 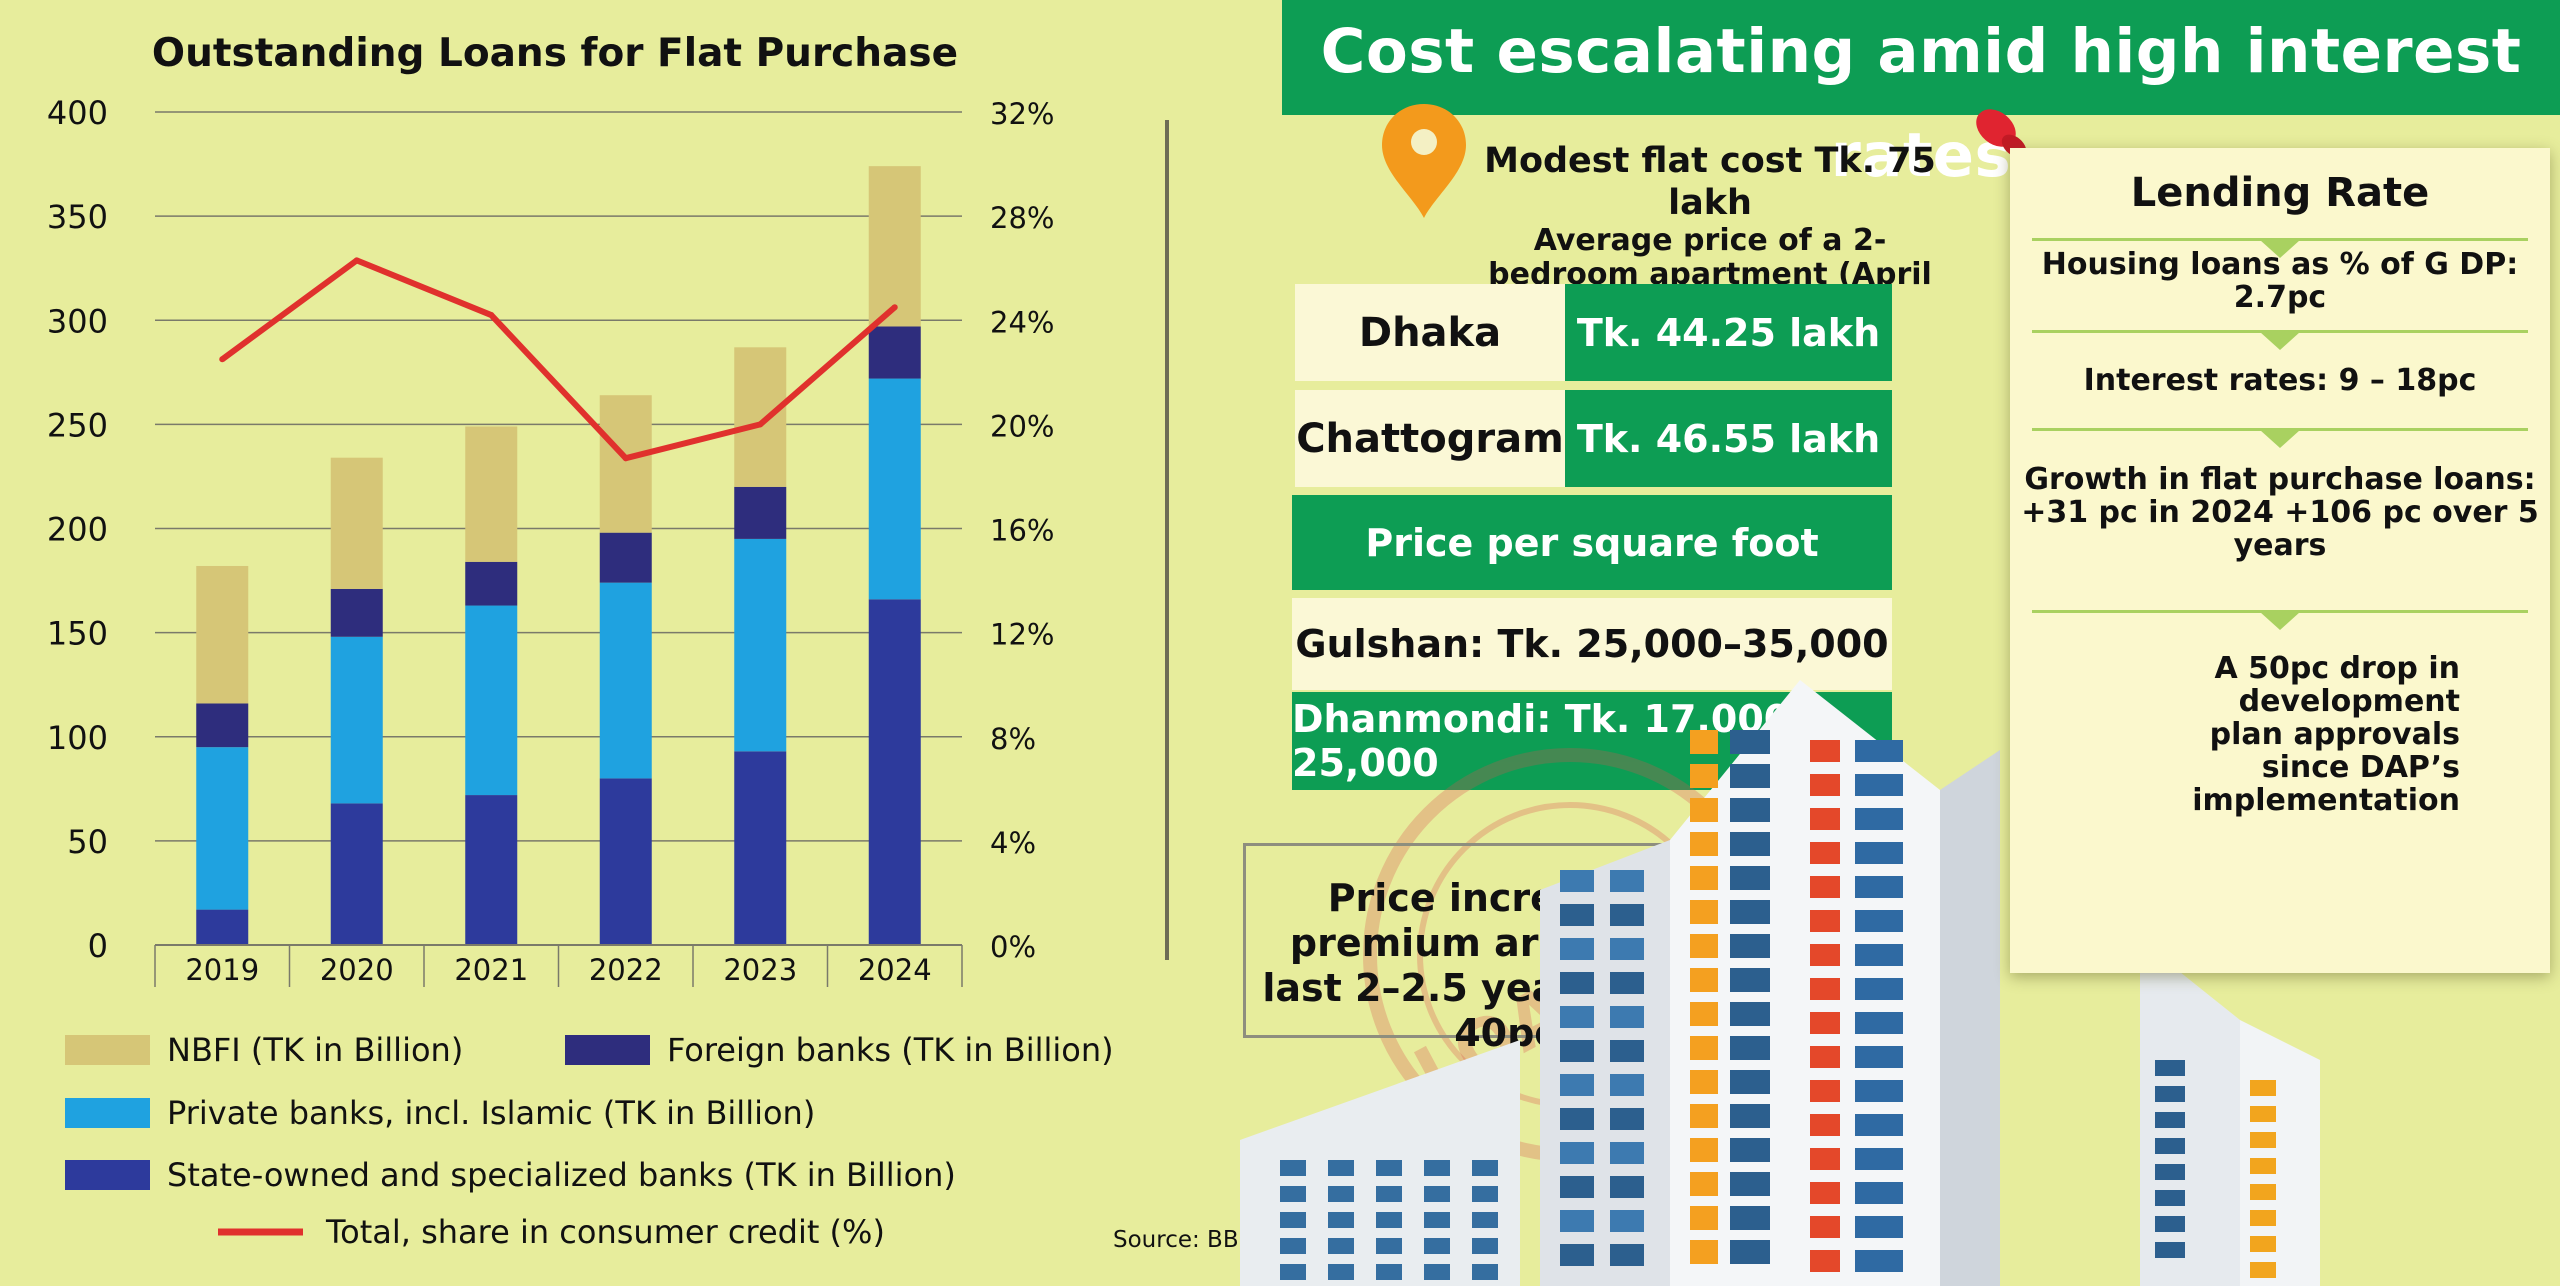 What do you see at coordinates (1592, 542) in the screenshot?
I see `sqft-header: Price per square foot` at bounding box center [1592, 542].